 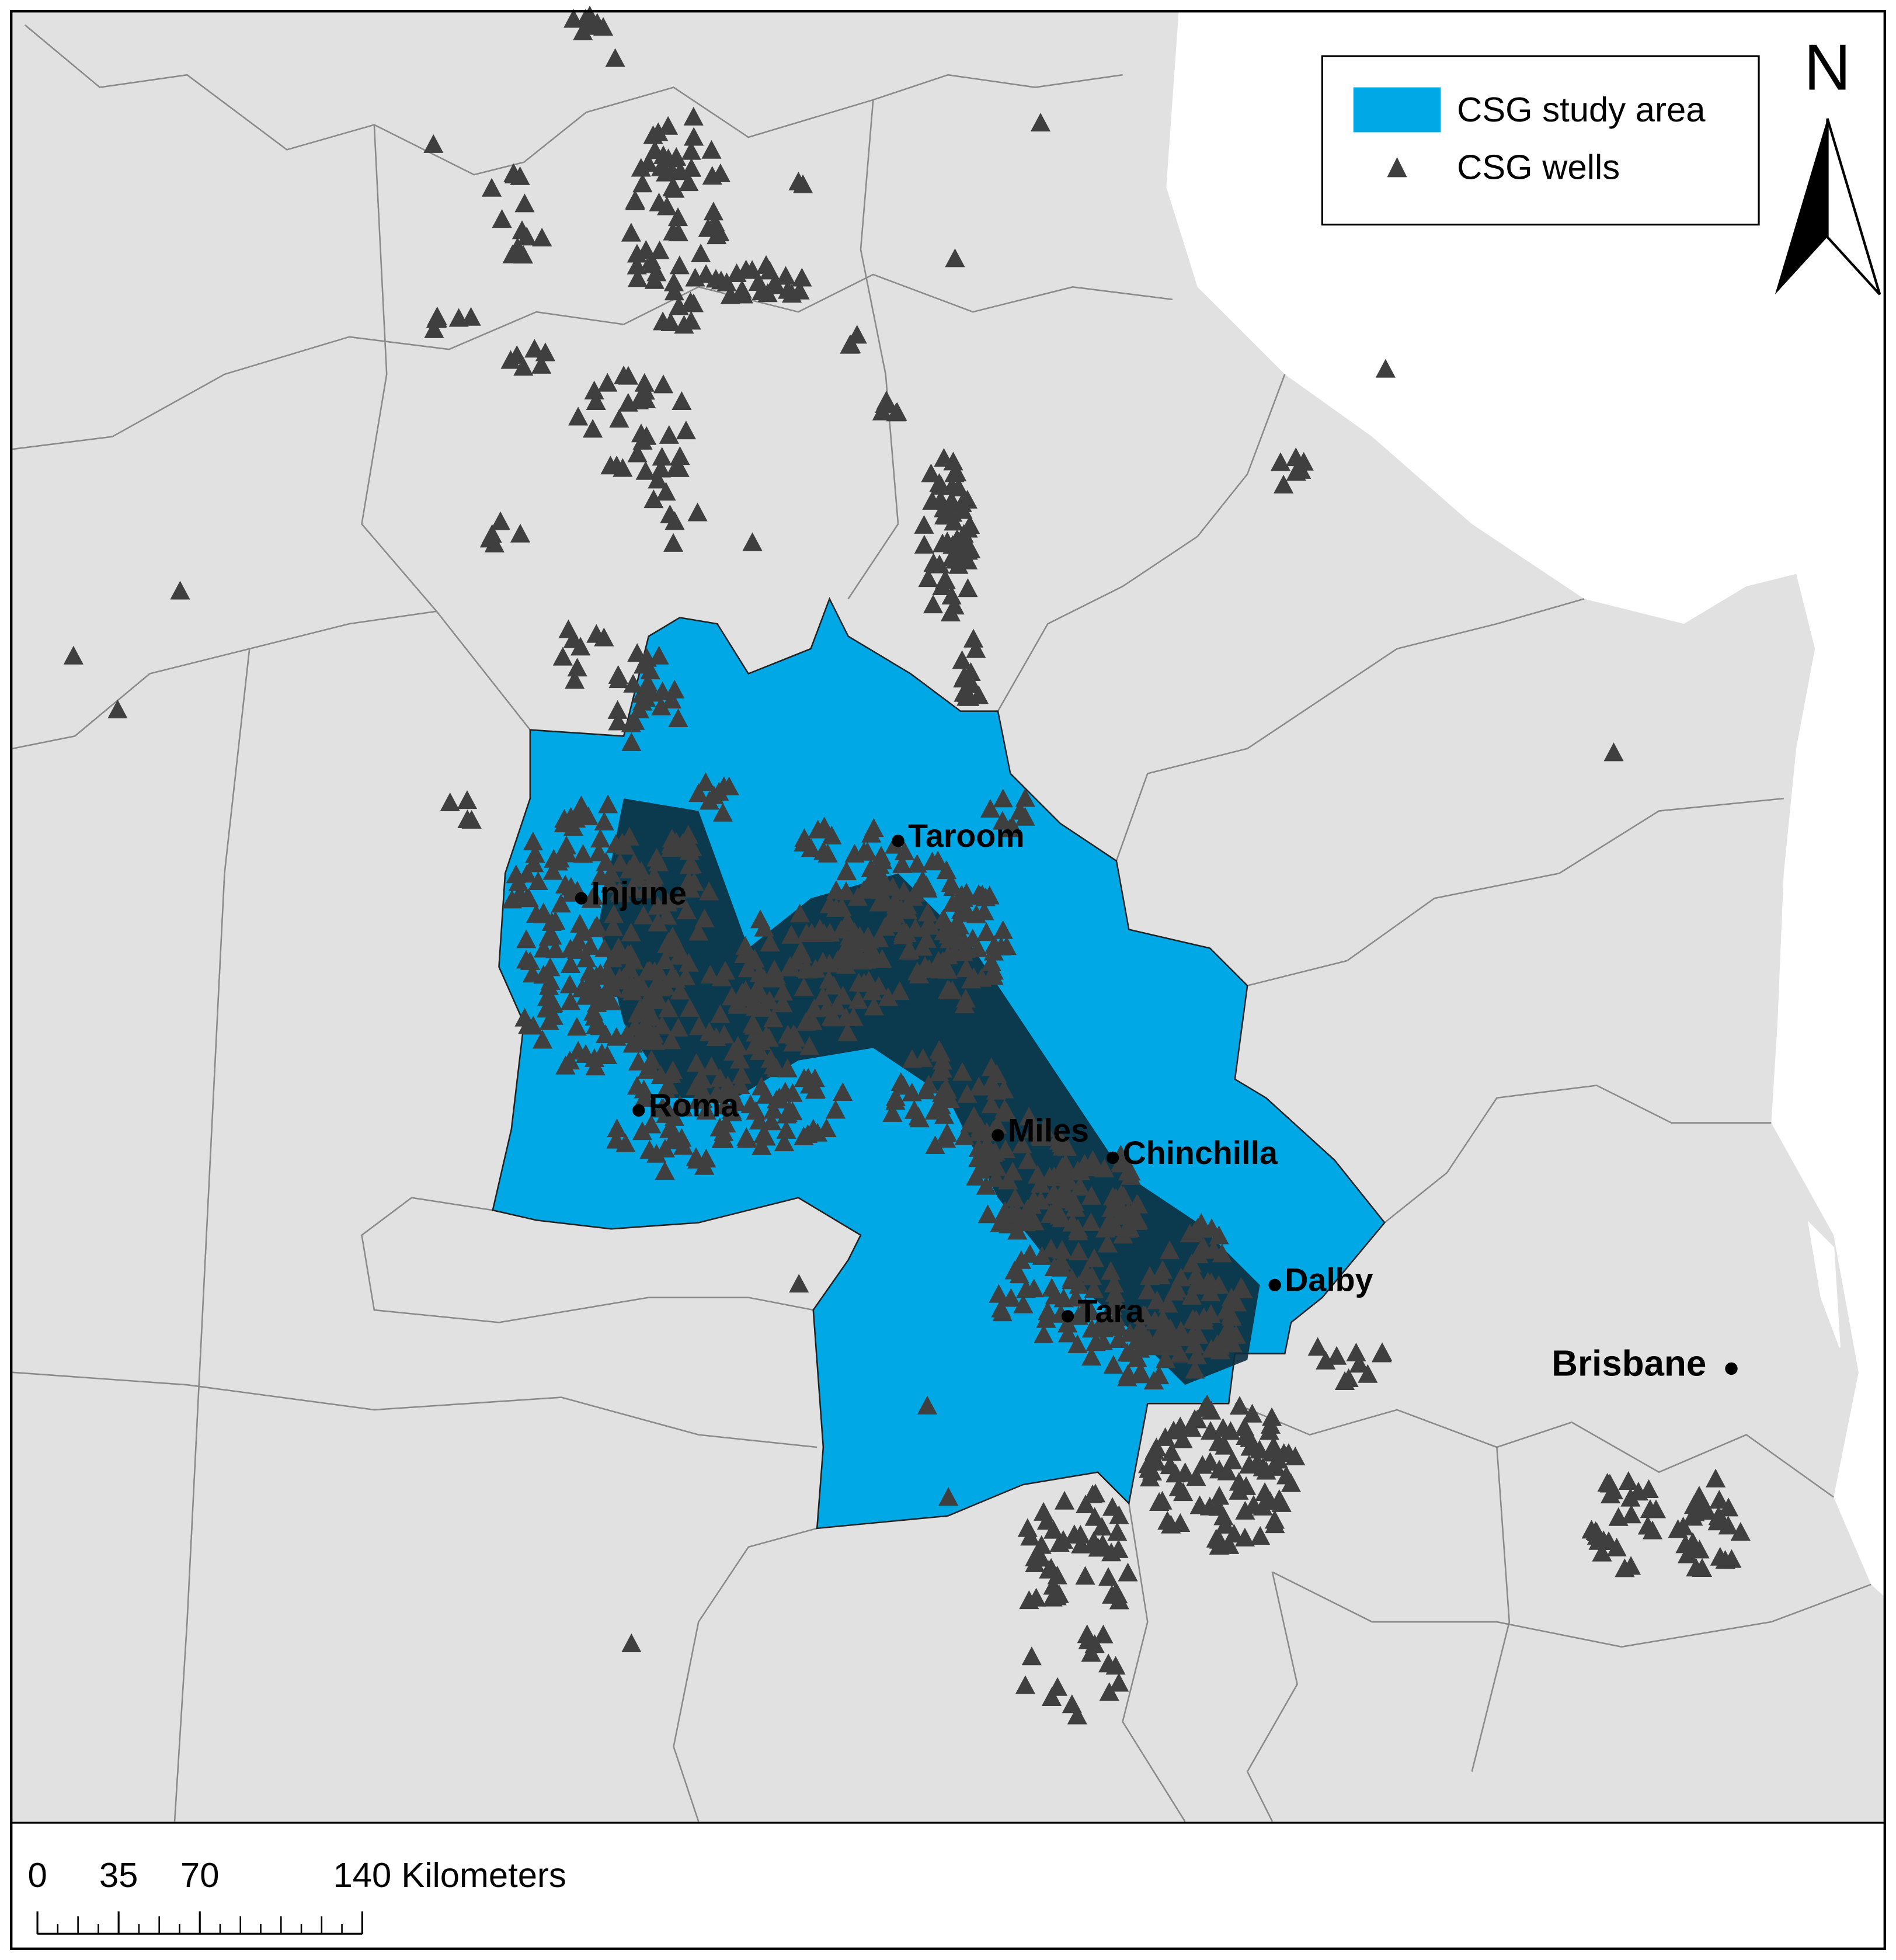 I want to click on place-label: Tara, so click(x=1111, y=1311).